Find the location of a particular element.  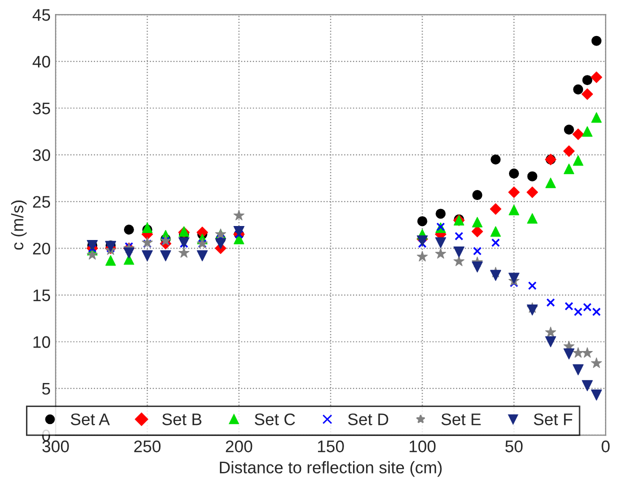

y-tick-label: 25 is located at coordinates (41, 202).